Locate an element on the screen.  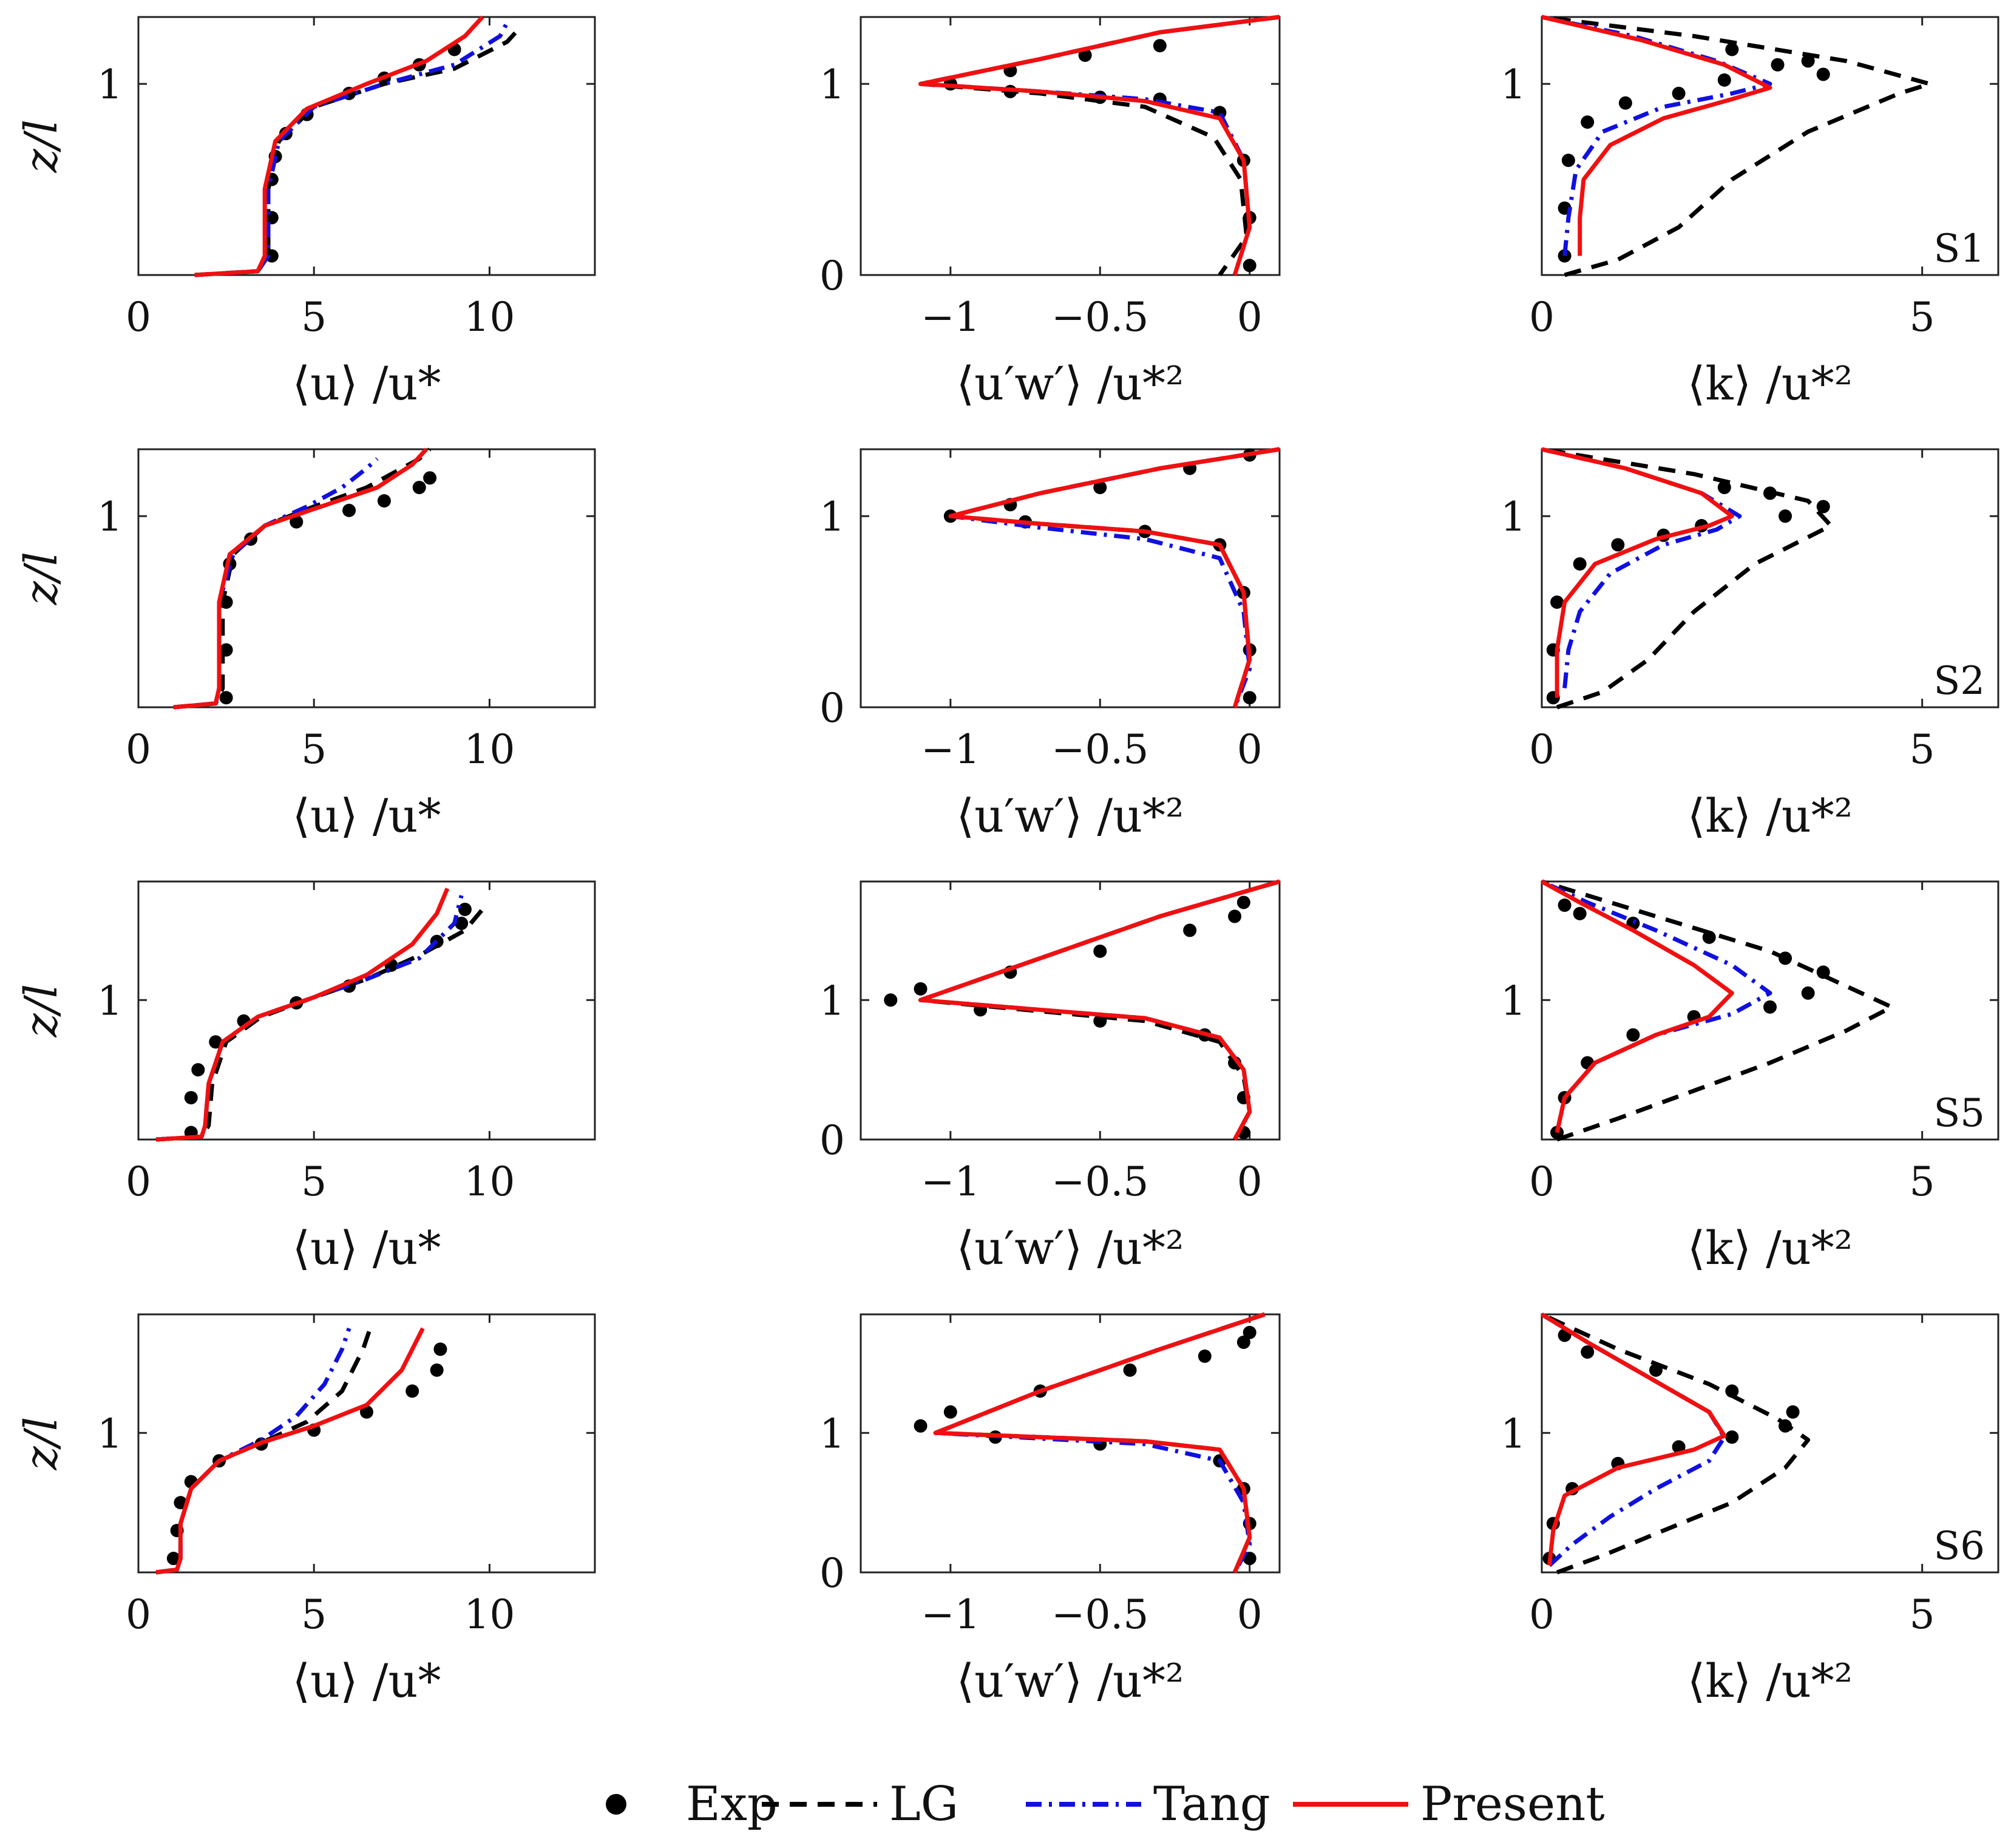
legend: Exp LG Tang Present is located at coordinates (1105, 1804).